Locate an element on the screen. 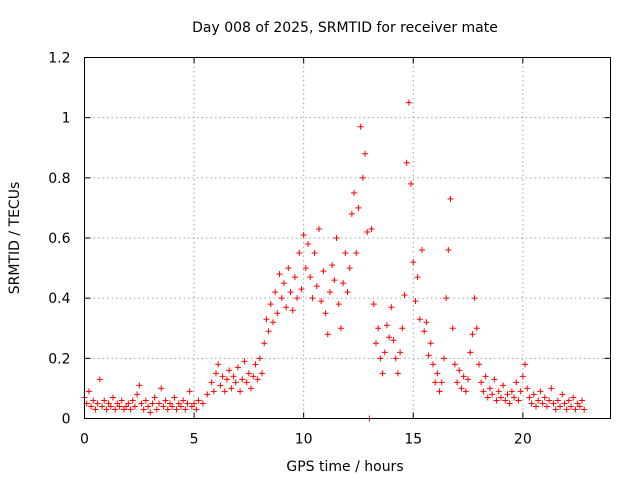  x-tick-label: 5 is located at coordinates (194, 440).